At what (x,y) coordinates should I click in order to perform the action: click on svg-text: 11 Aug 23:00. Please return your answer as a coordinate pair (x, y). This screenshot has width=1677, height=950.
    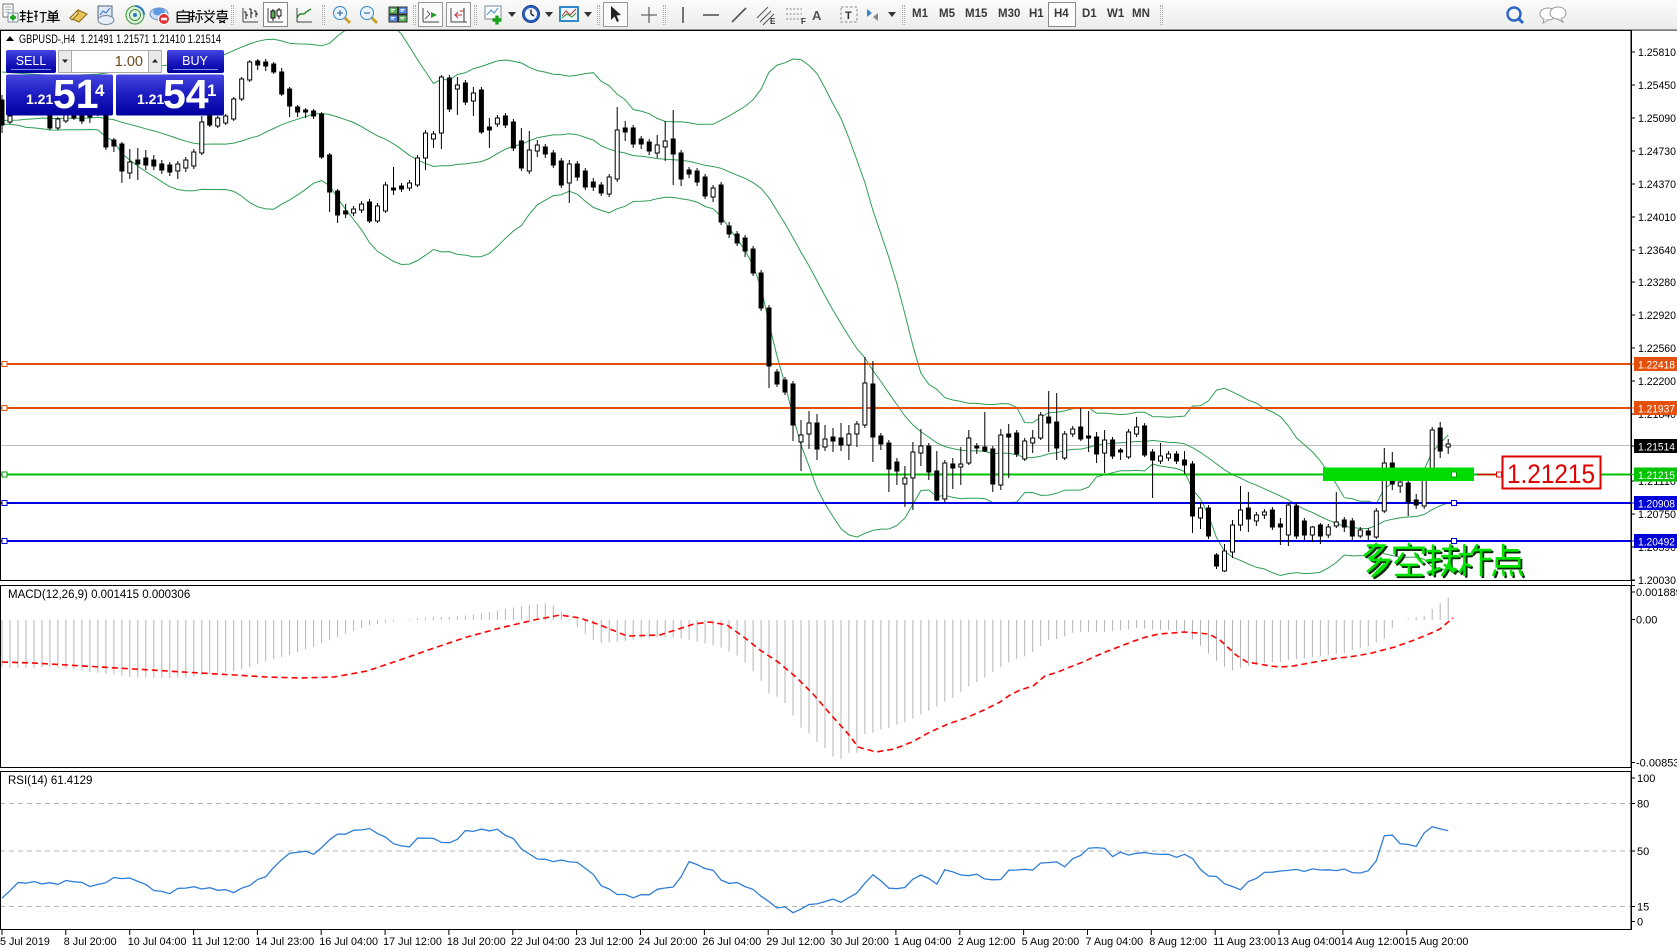
    Looking at the image, I should click on (1244, 942).